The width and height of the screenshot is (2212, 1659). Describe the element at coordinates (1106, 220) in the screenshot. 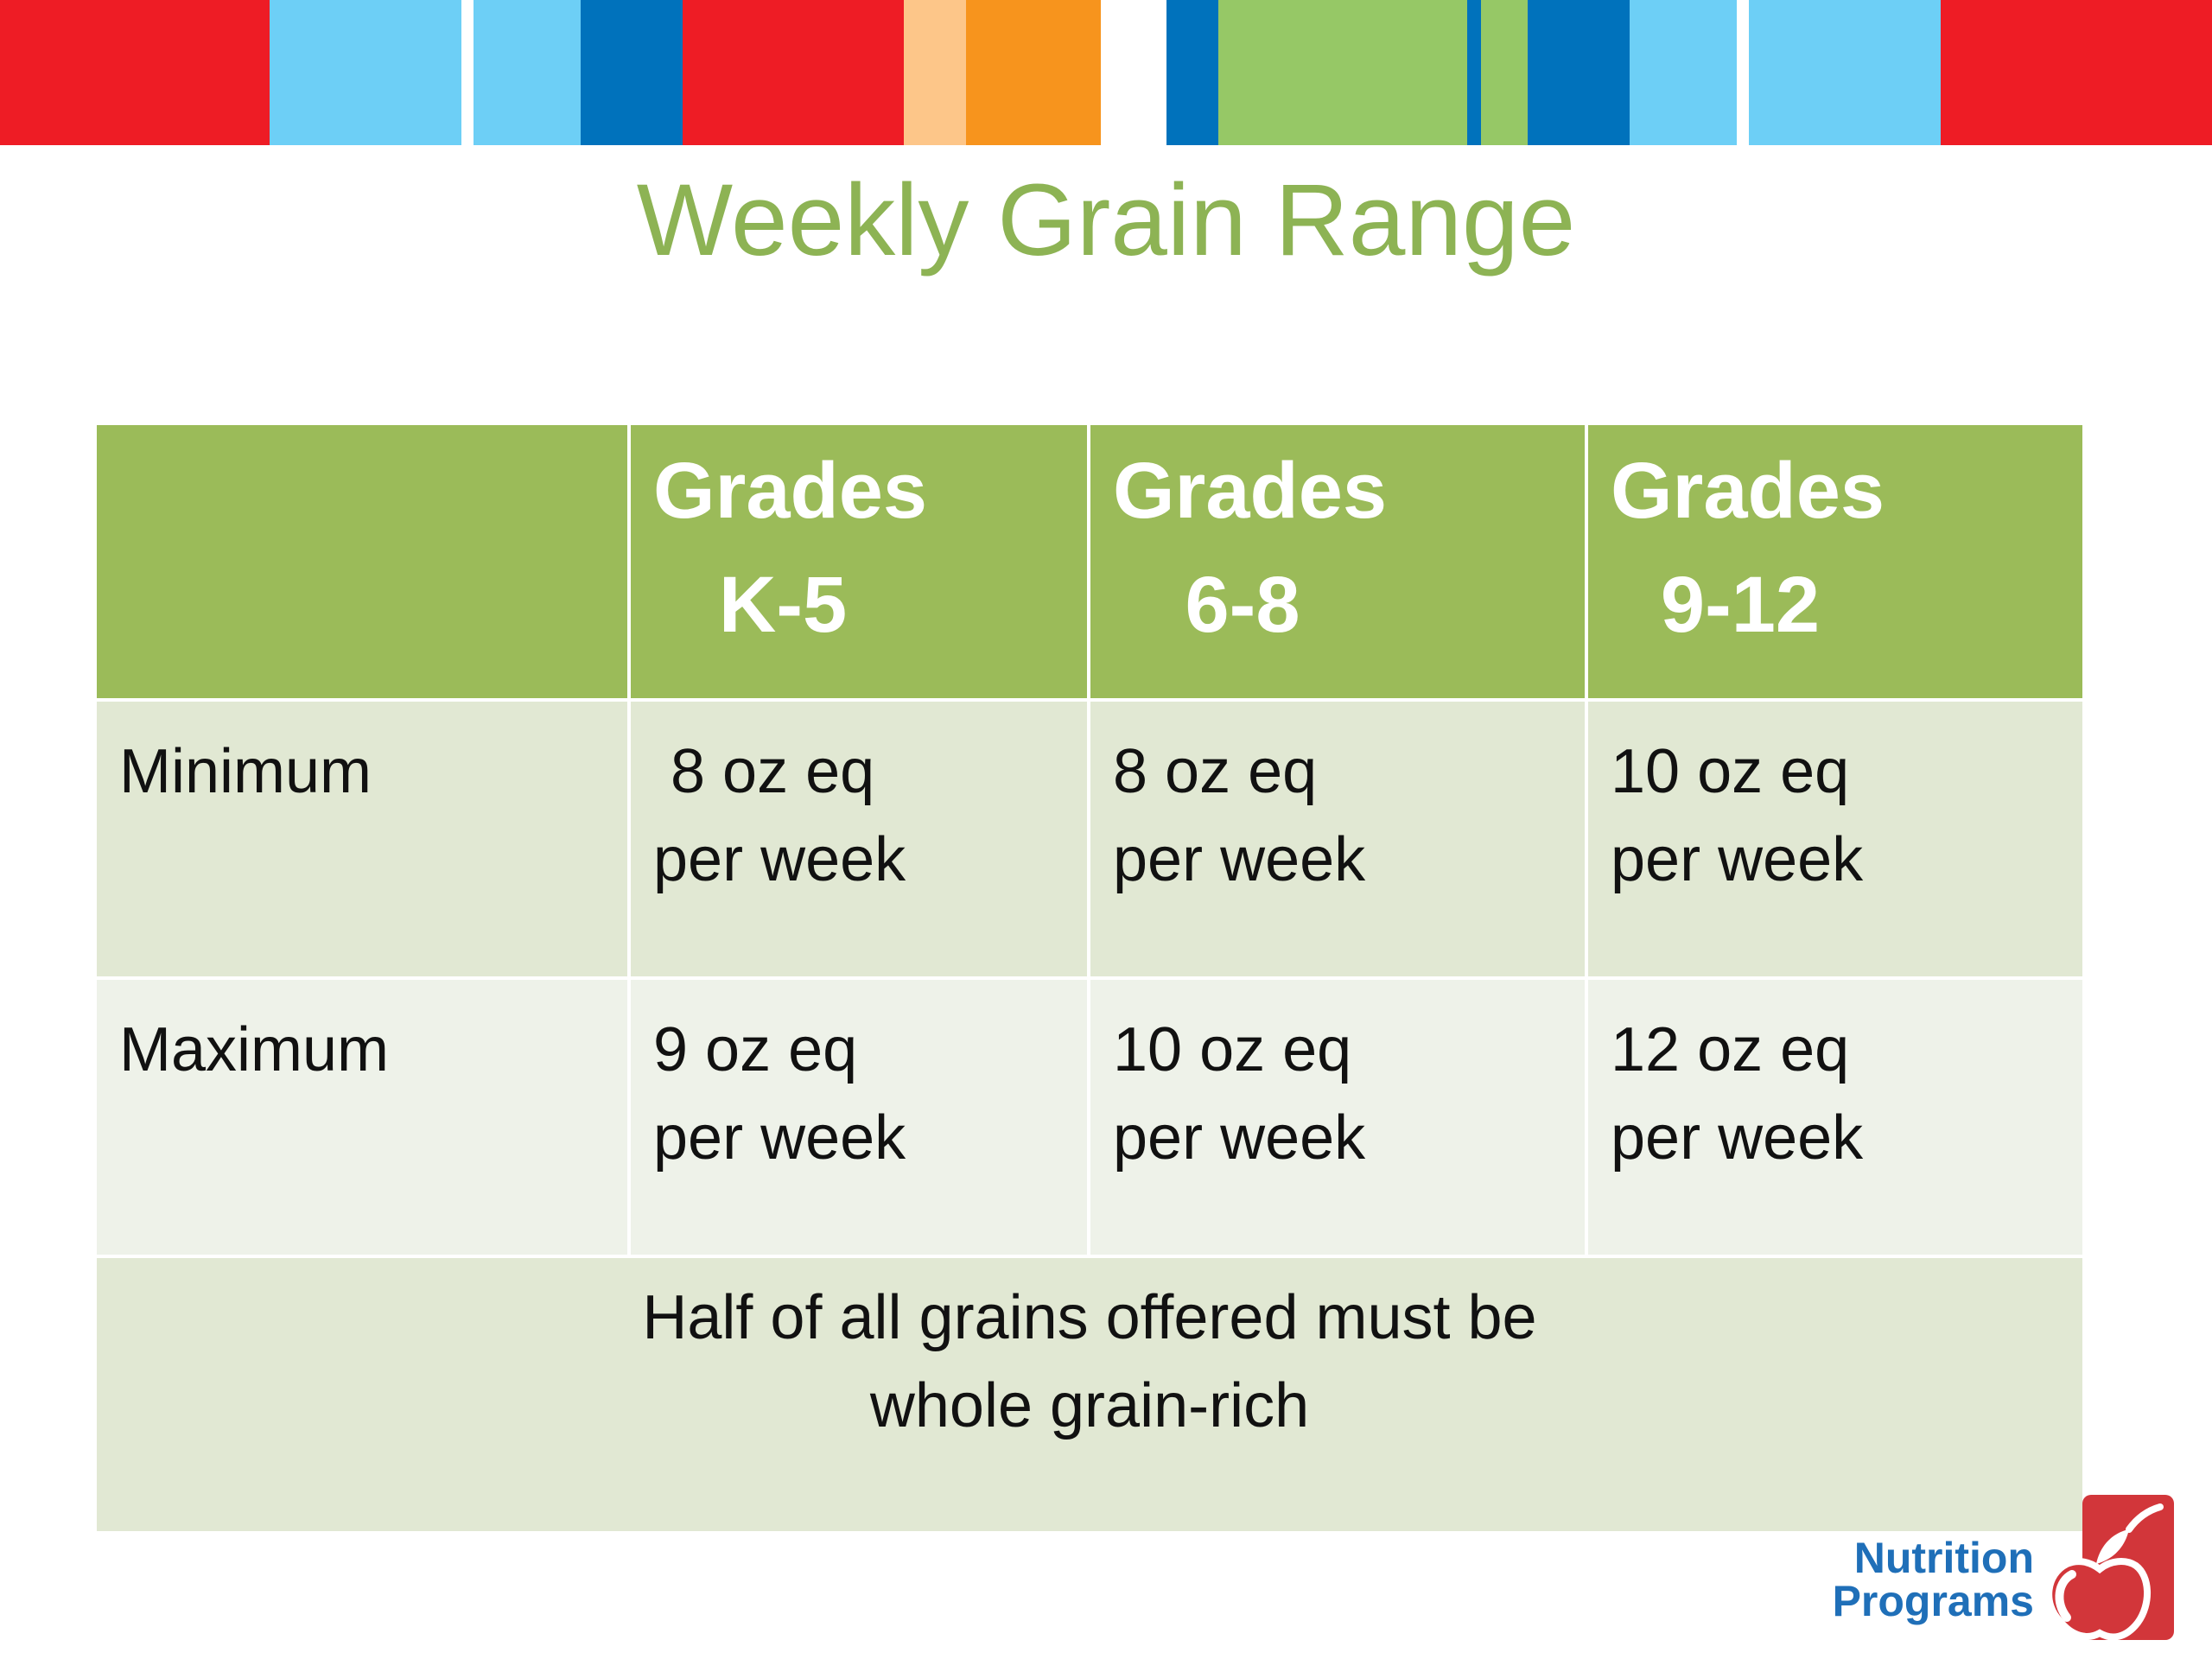

I see `slide-title: Weekly Grain Range` at that location.